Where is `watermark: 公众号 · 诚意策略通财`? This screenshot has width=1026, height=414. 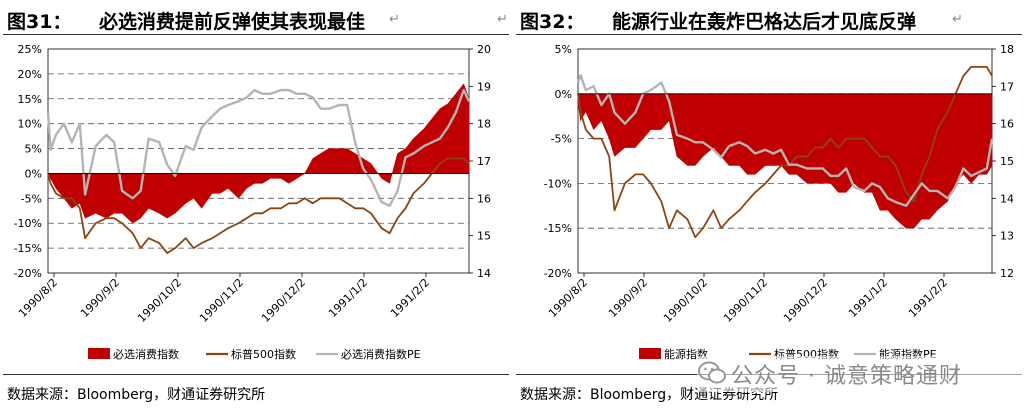 watermark: 公众号 · 诚意策略通财 is located at coordinates (861, 374).